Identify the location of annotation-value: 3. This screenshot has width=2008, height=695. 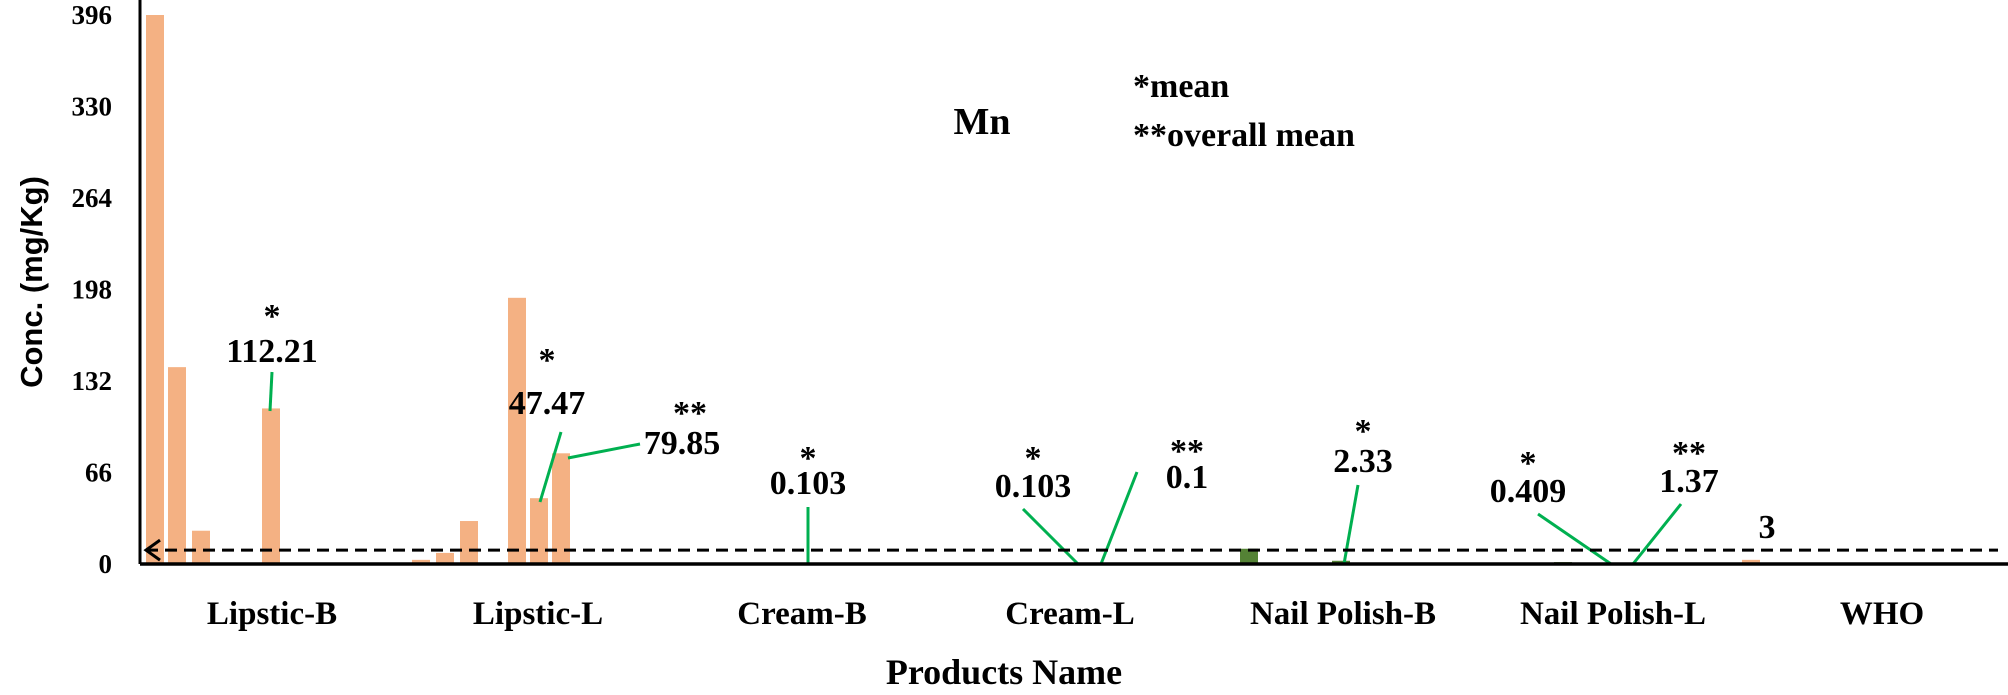
(1767, 527).